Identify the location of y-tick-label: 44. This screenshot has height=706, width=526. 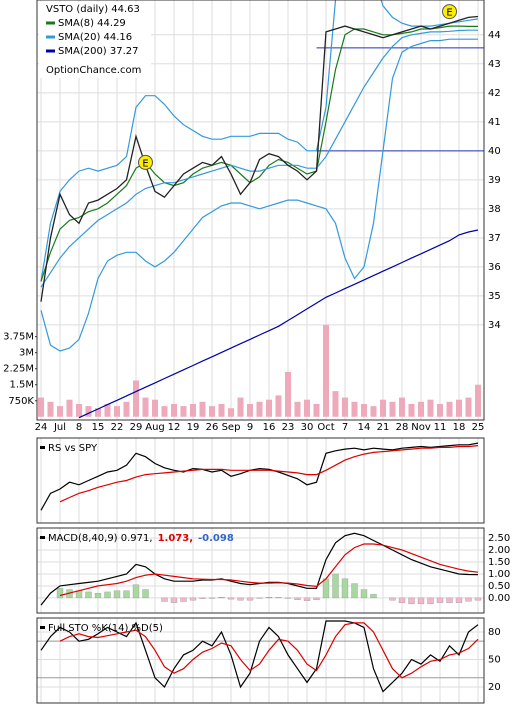
(494, 35).